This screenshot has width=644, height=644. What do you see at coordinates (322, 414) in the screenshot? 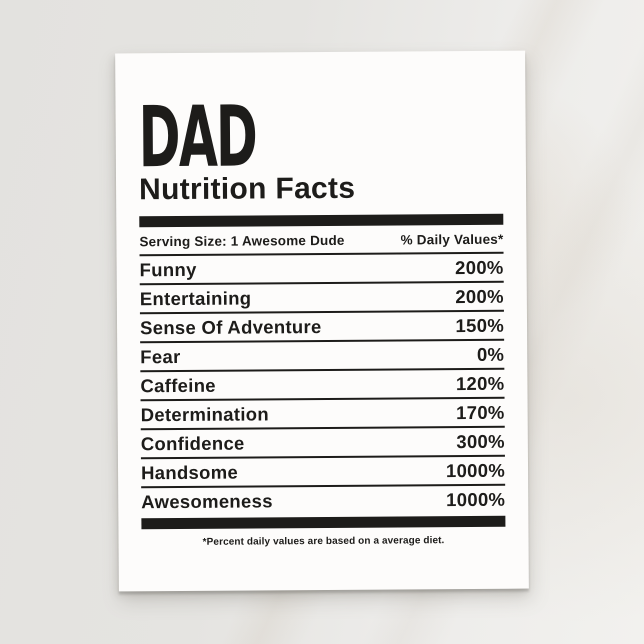
I see `nutrition-row: Determination 170%` at bounding box center [322, 414].